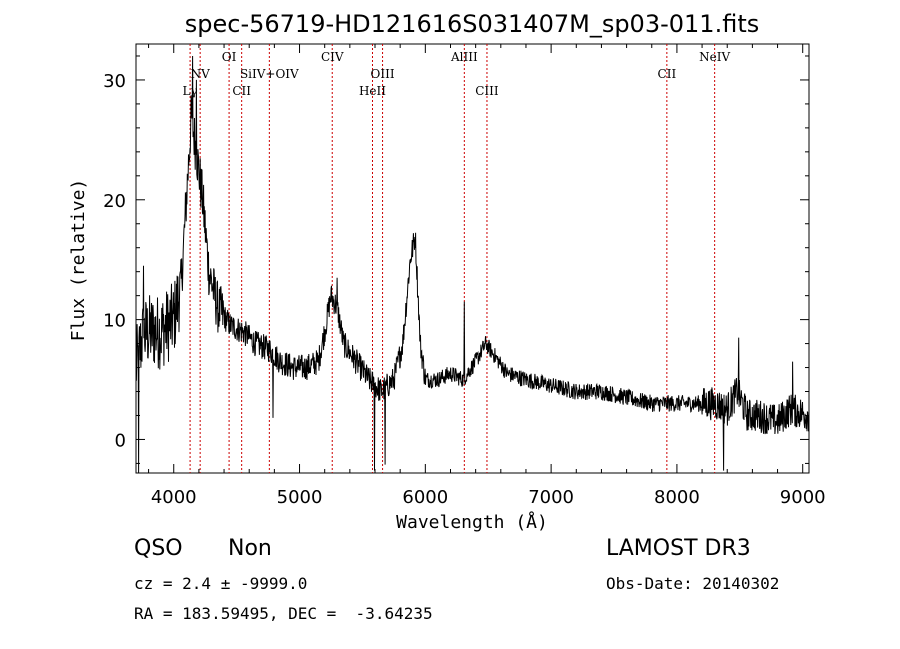  What do you see at coordinates (332, 57) in the screenshot?
I see `emission-line-label: CIV` at bounding box center [332, 57].